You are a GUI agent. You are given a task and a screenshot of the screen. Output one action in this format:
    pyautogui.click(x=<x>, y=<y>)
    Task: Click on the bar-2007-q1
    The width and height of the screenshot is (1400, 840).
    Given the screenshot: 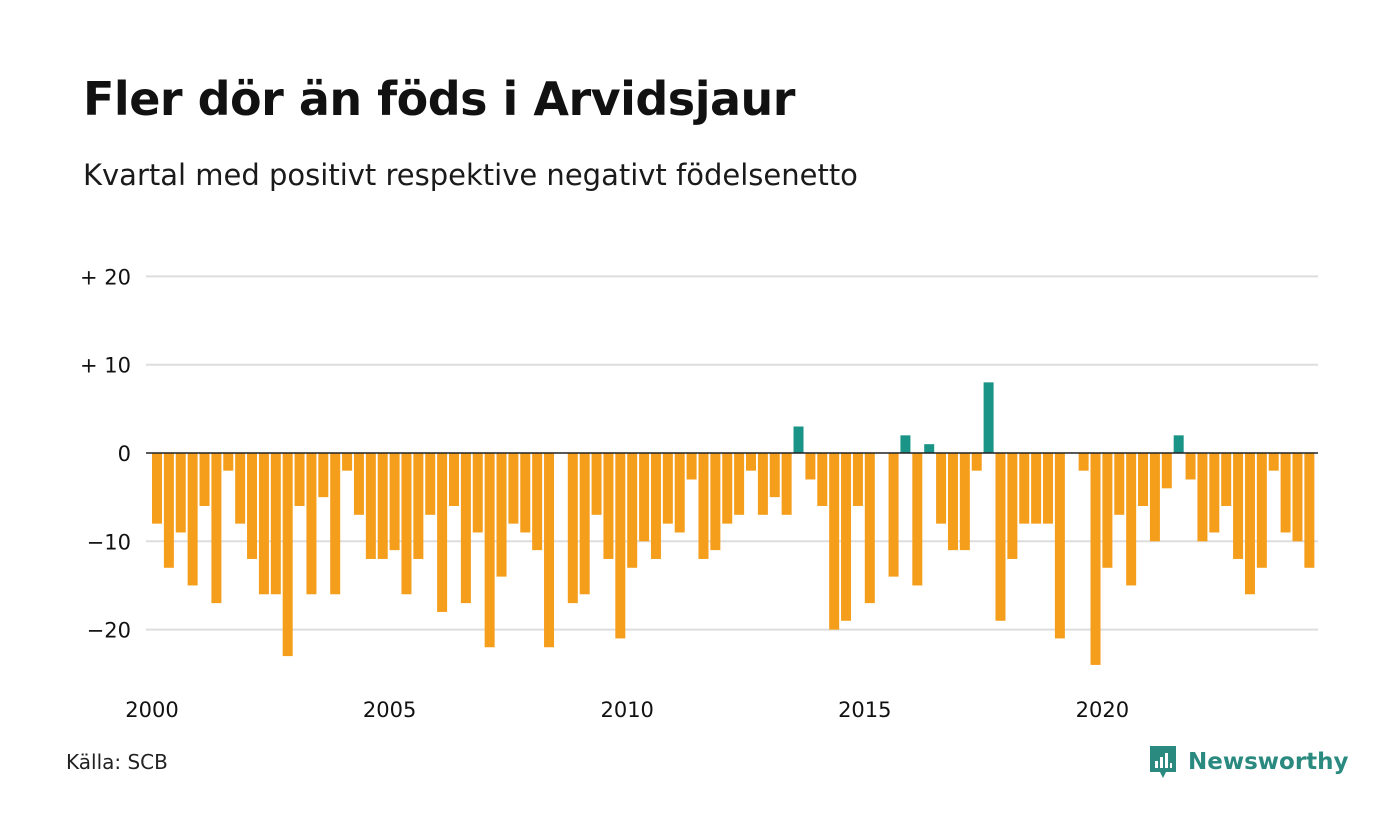 What is the action you would take?
    pyautogui.click(x=489, y=550)
    